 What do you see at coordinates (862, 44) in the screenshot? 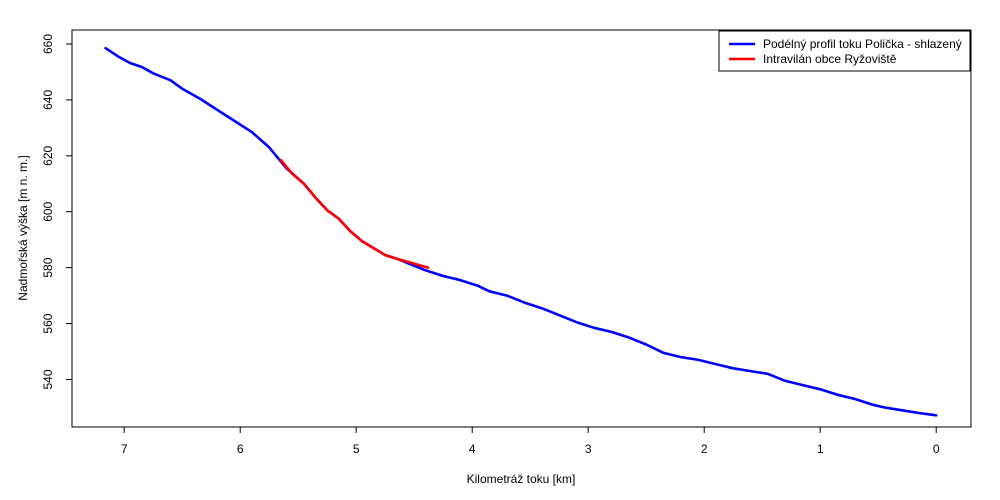
I see `legend-label-profile: Podélný profil toku Polička - shlazený` at bounding box center [862, 44].